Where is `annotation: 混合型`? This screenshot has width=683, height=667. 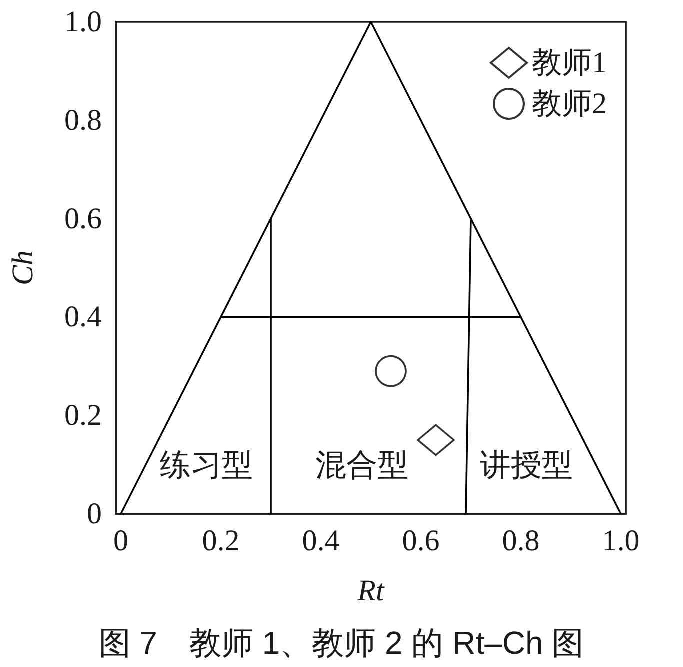
annotation: 混合型 is located at coordinates (361, 464).